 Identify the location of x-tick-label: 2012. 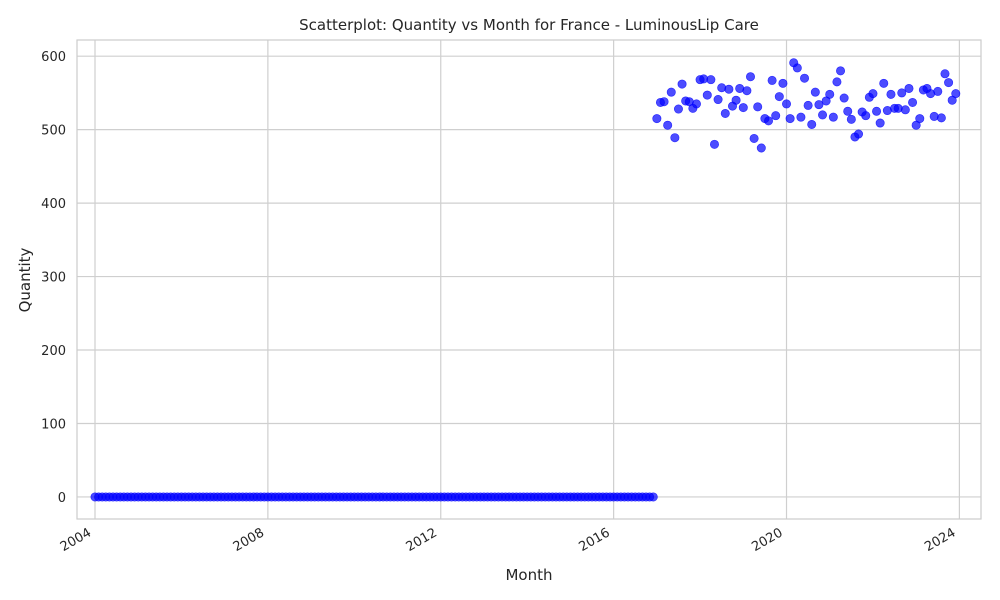
(422, 540).